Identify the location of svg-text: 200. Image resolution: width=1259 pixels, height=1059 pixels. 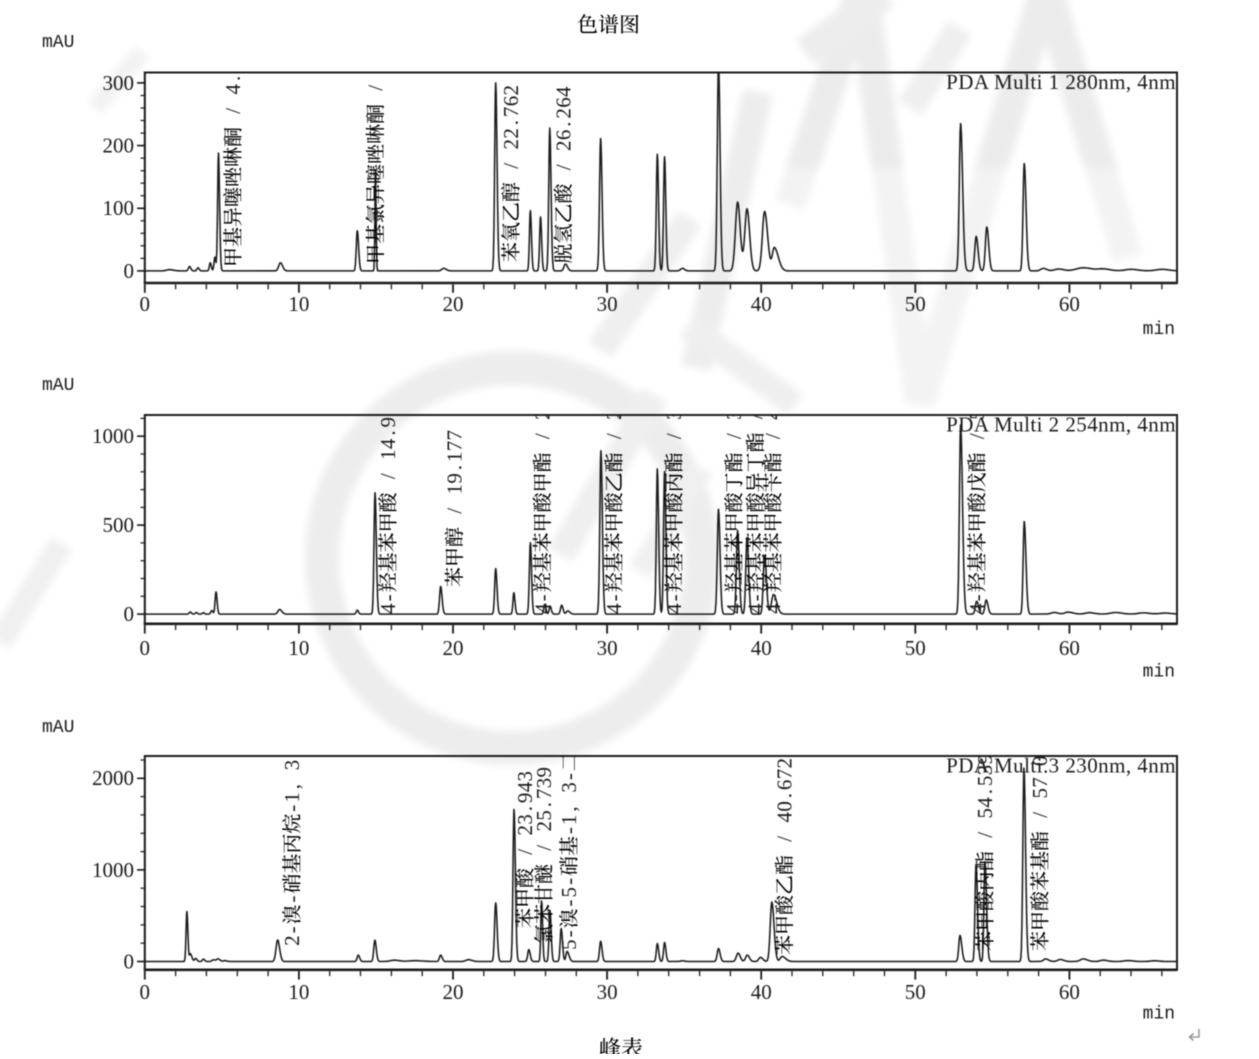
(119, 146).